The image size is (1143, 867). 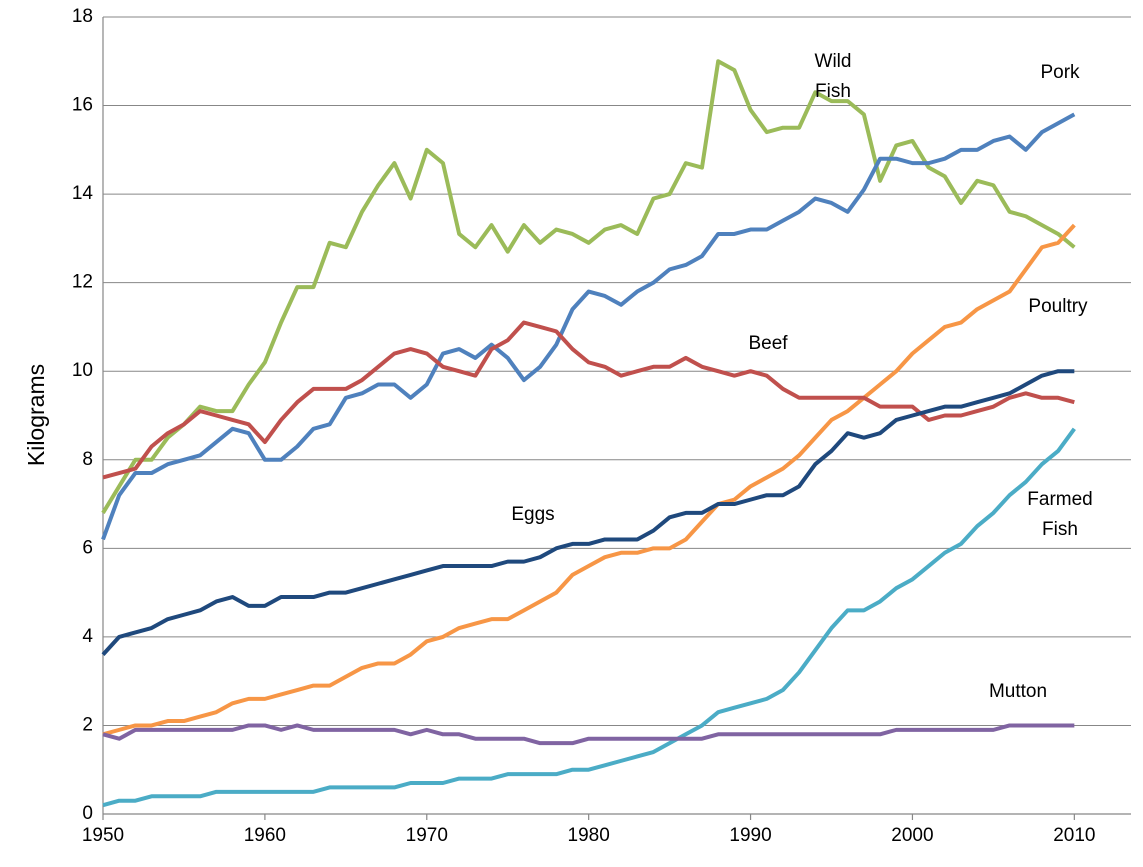 I want to click on y-tick-label: 10, so click(x=82, y=370).